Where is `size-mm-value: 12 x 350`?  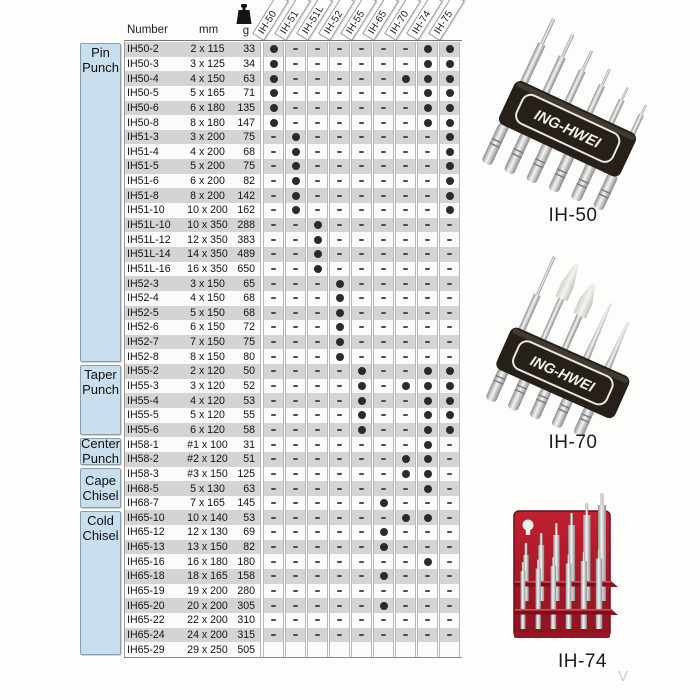
size-mm-value: 12 x 350 is located at coordinates (207, 239).